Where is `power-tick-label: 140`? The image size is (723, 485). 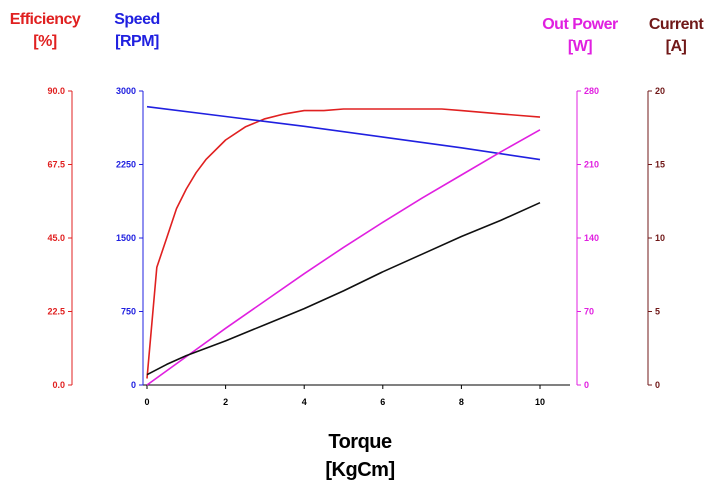
power-tick-label: 140 is located at coordinates (591, 238).